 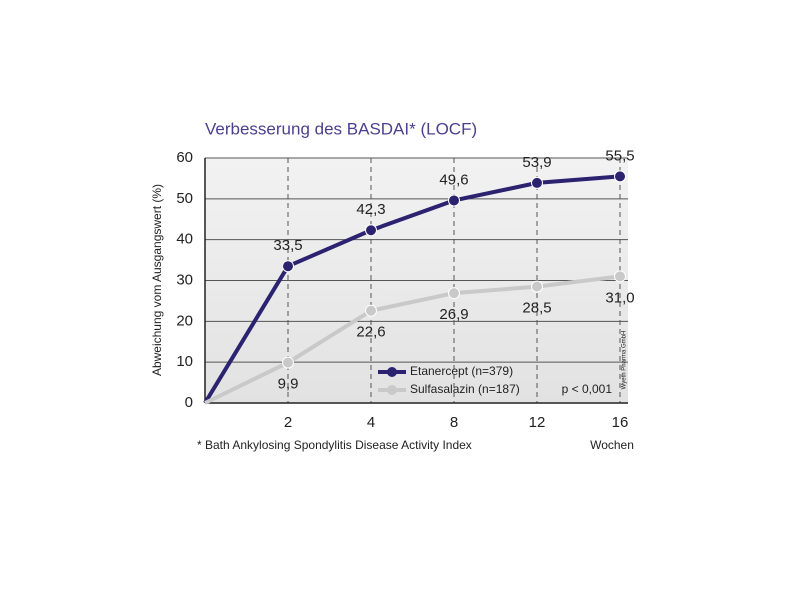 What do you see at coordinates (288, 422) in the screenshot?
I see `x-tick-label: 2` at bounding box center [288, 422].